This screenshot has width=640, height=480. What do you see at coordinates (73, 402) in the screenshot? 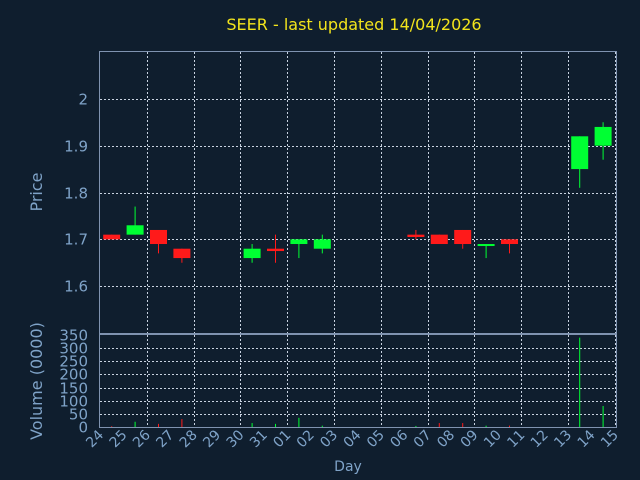
I see `volume-y-tick-label: 100` at bounding box center [73, 402].